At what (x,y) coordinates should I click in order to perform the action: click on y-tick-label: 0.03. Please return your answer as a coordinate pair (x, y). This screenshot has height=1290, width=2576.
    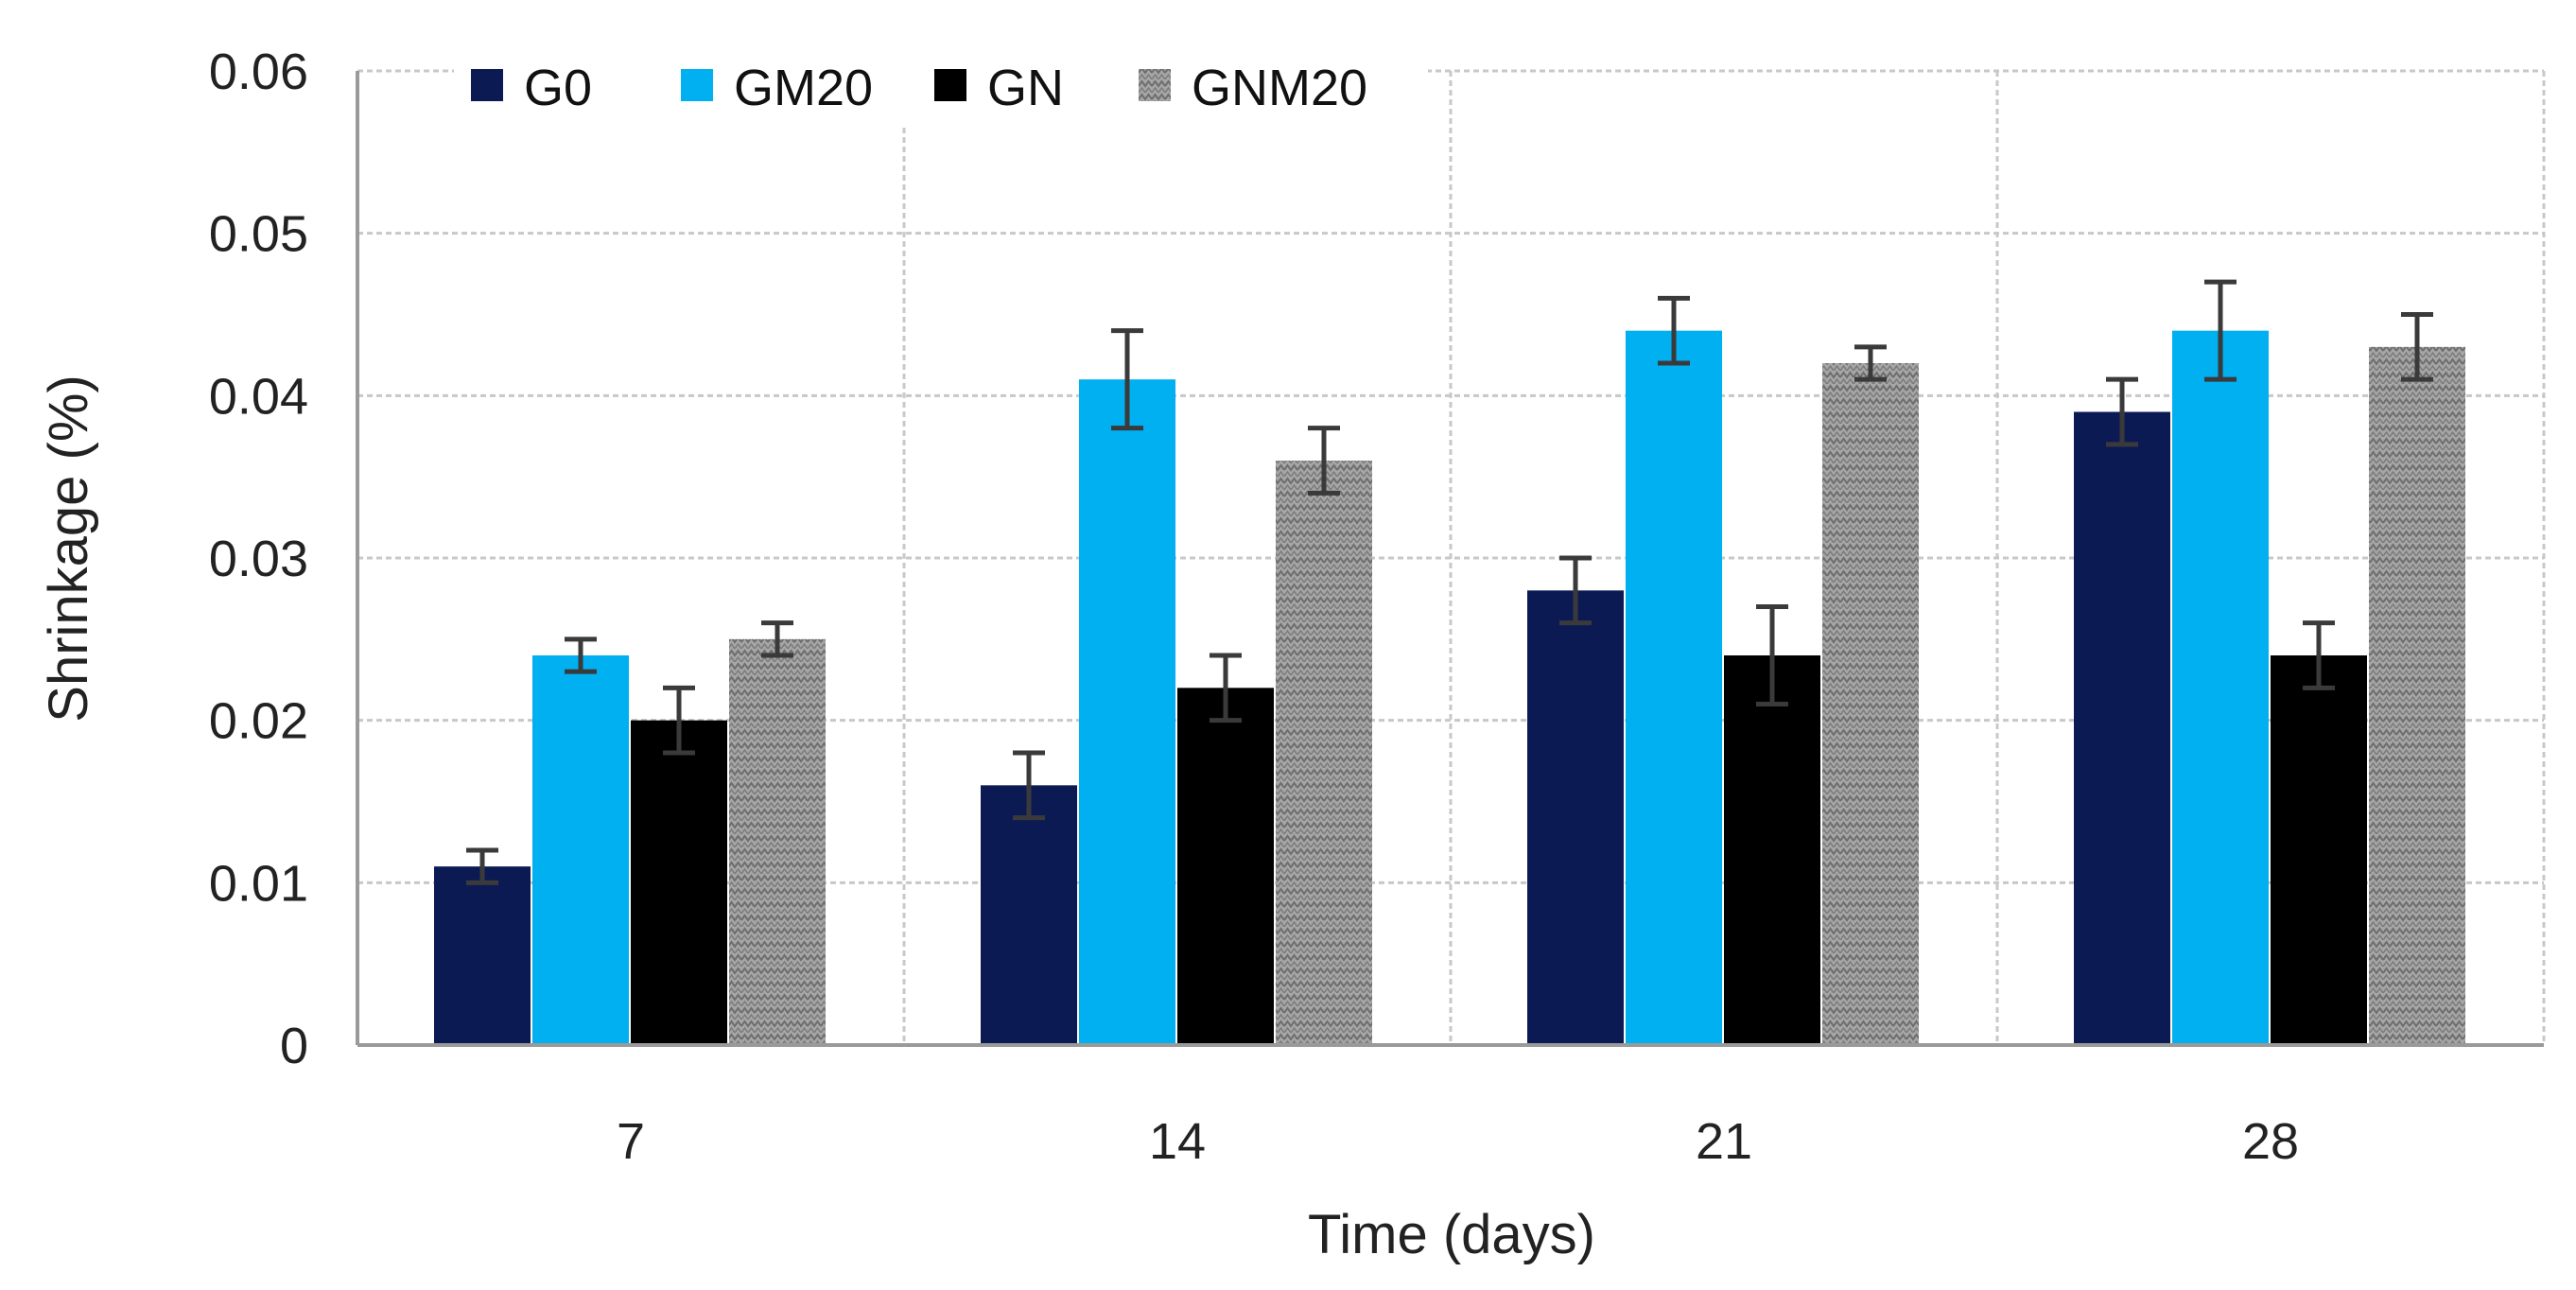
    Looking at the image, I should click on (258, 559).